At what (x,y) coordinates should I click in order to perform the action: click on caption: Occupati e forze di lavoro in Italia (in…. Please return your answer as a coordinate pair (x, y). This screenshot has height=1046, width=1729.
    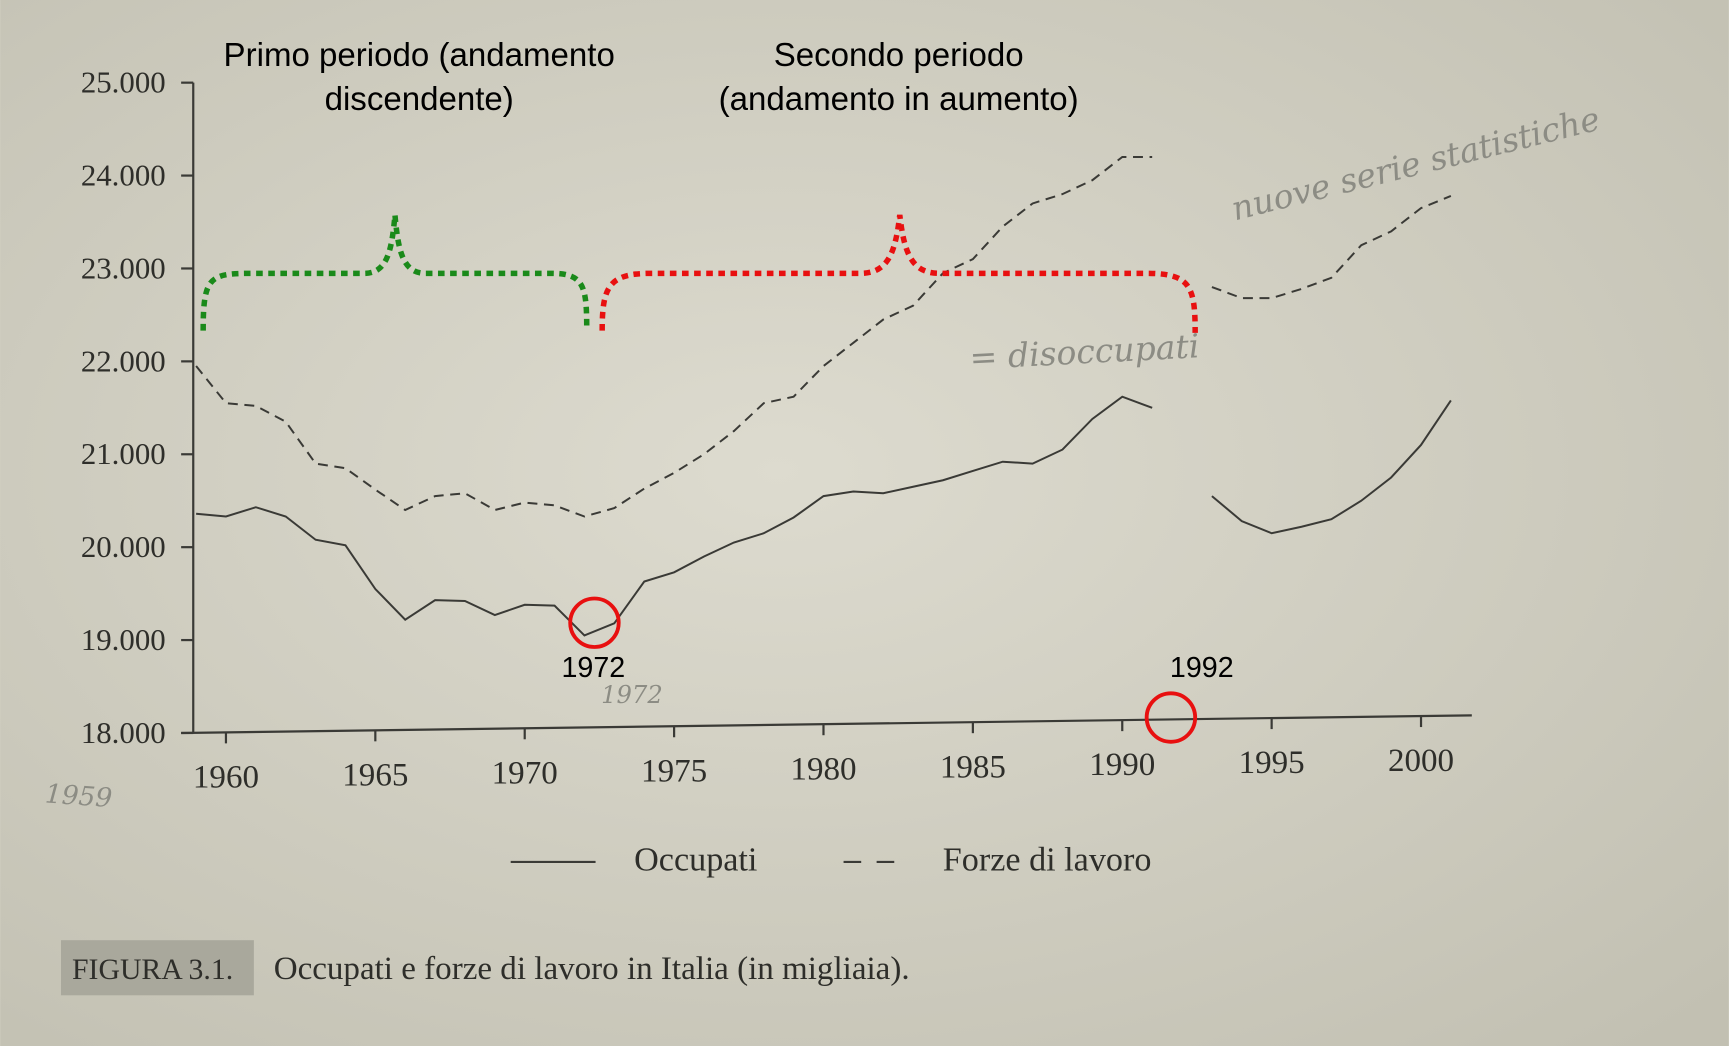
    Looking at the image, I should click on (592, 969).